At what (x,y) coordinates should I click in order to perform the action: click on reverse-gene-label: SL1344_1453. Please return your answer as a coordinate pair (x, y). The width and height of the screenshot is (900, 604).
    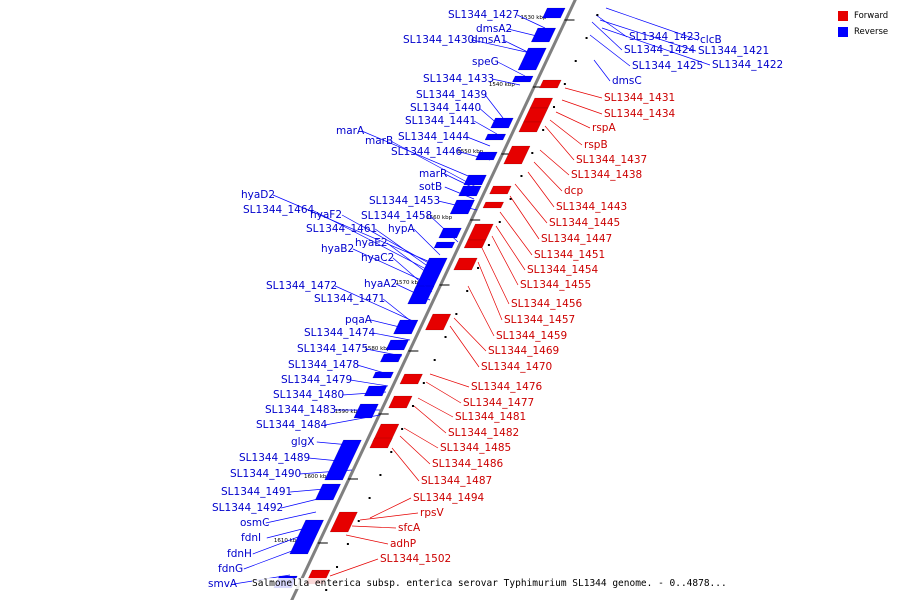
    Looking at the image, I should click on (404, 201).